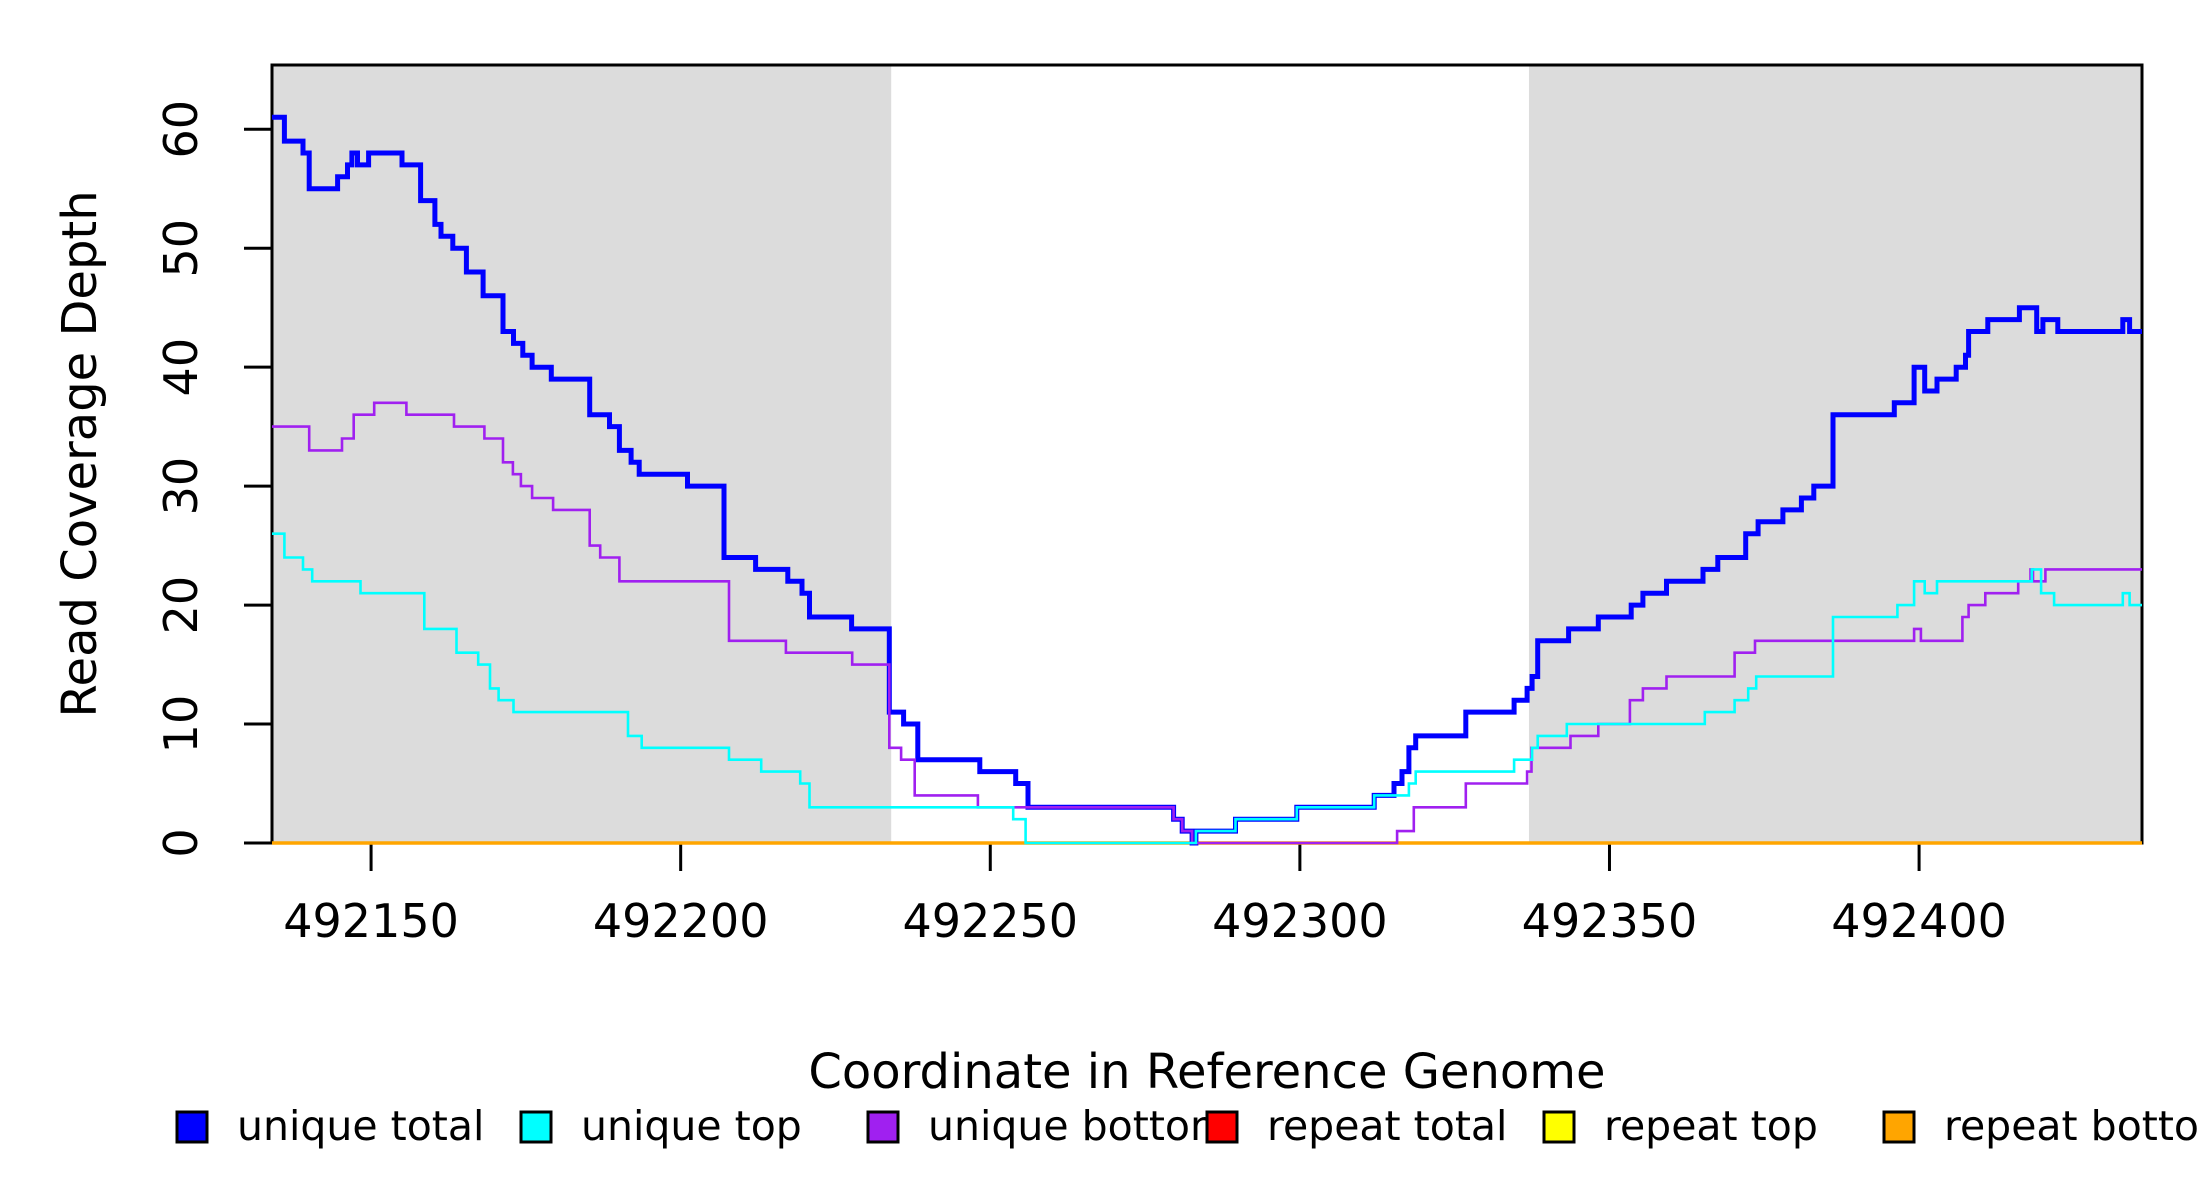  Describe the element at coordinates (181, 842) in the screenshot. I see `y-tick-label: 0` at that location.